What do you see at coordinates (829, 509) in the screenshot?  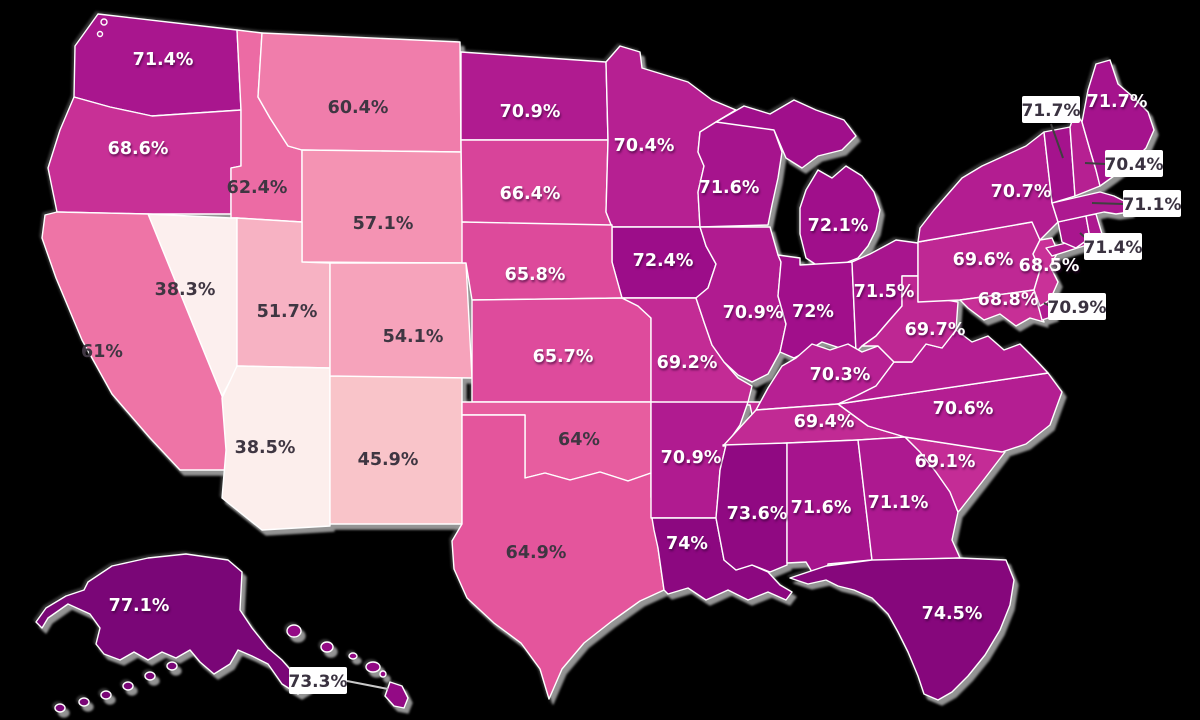 I see `state-alabama` at bounding box center [829, 509].